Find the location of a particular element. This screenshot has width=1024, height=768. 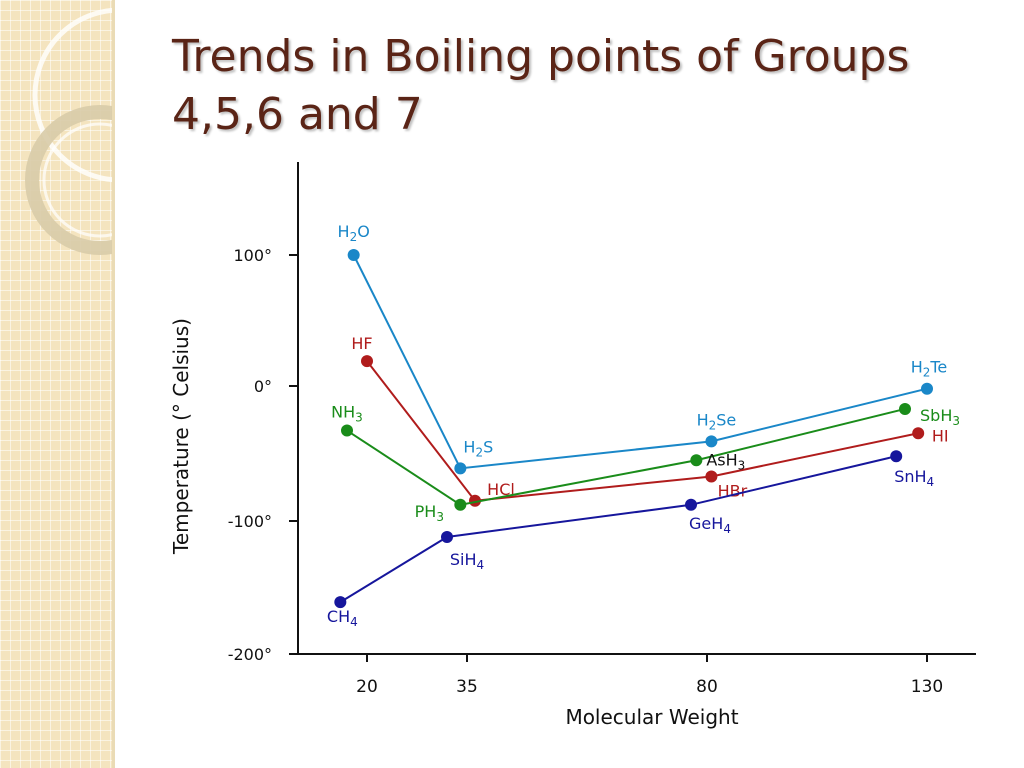

y-axis-title: Temperature (° Celsius) is located at coordinates (181, 436).